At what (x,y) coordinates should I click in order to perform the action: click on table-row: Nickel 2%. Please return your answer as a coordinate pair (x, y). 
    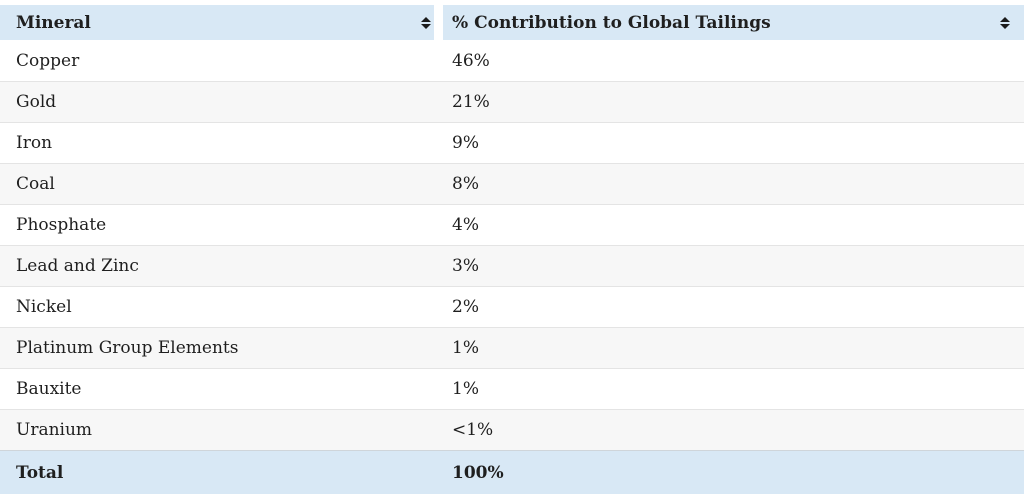
    Looking at the image, I should click on (512, 306).